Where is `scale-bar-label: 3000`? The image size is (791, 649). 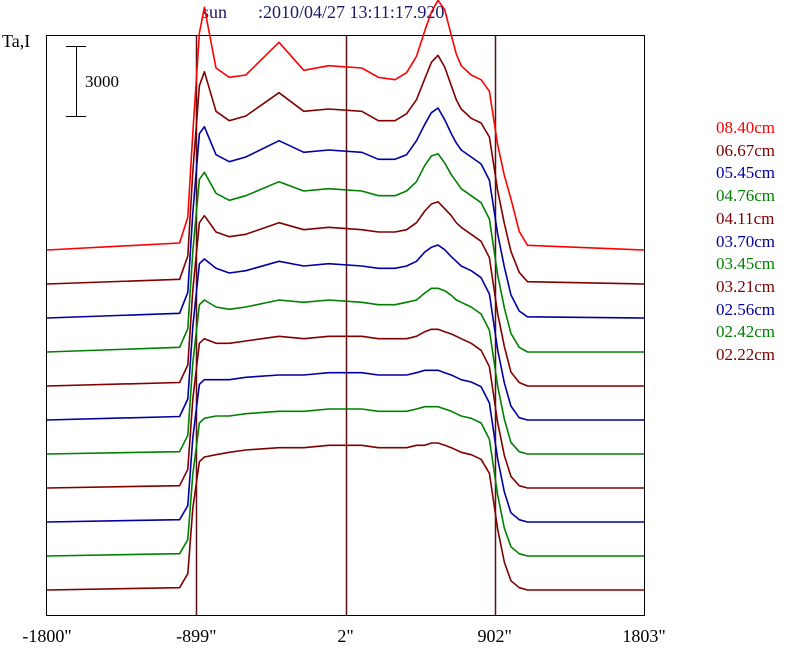 scale-bar-label: 3000 is located at coordinates (102, 81).